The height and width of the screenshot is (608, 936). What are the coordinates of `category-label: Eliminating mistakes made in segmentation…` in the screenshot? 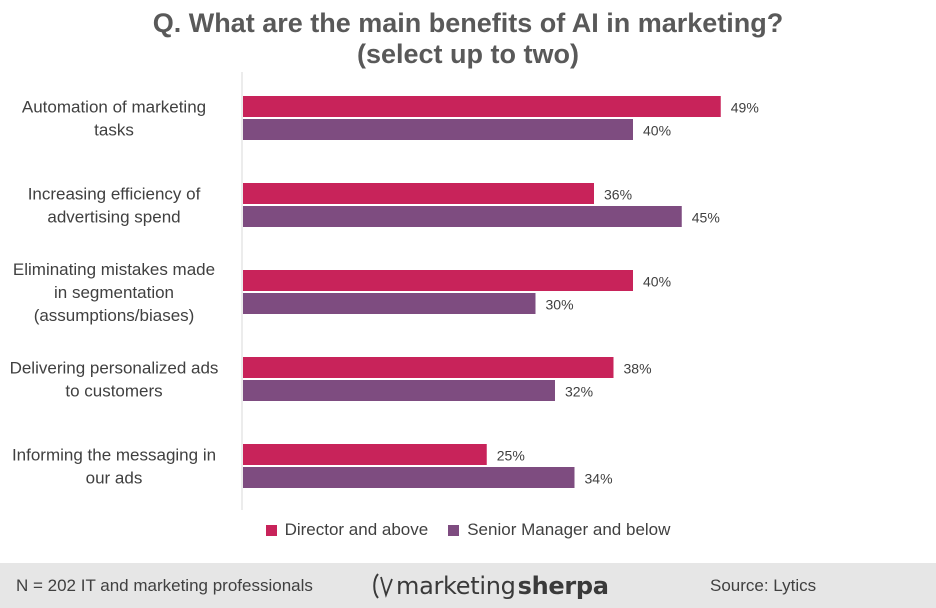 It's located at (114, 292).